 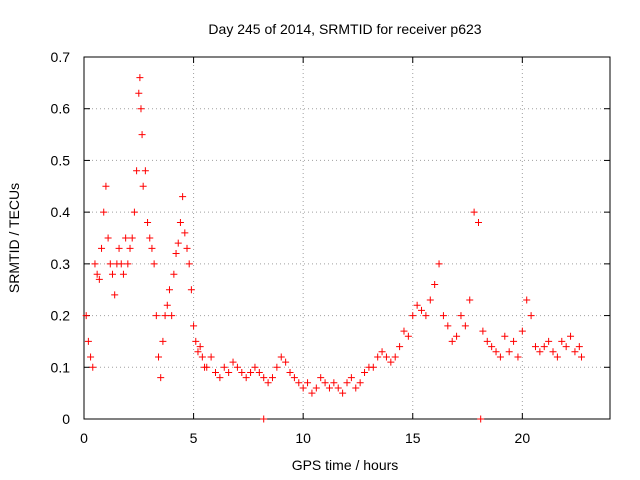 What do you see at coordinates (61, 57) in the screenshot?
I see `y-tick-label: 0.7` at bounding box center [61, 57].